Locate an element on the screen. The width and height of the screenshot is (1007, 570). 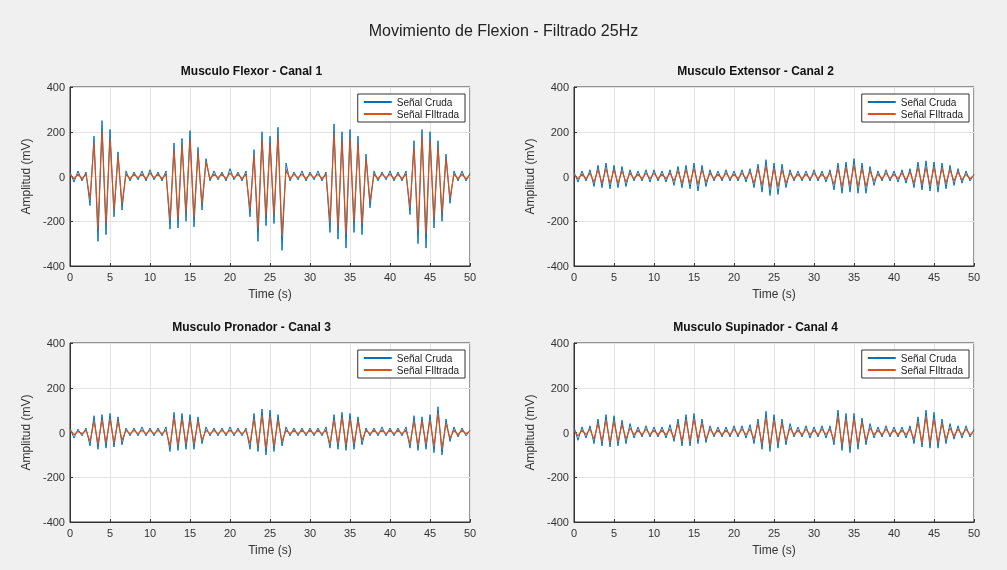
chart-title: Musculo Pronador - Canal 3 is located at coordinates (252, 327).